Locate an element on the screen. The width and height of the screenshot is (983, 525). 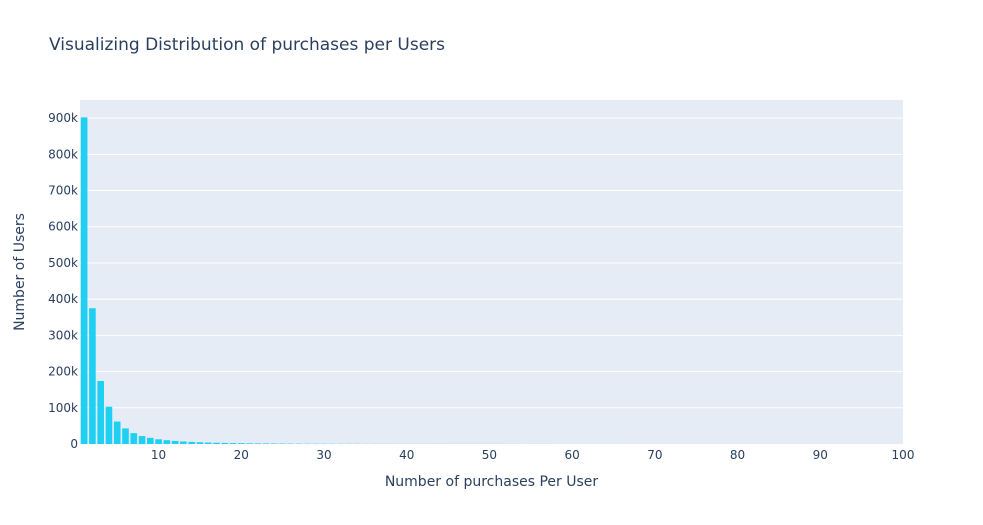
y-tick-label: 400k is located at coordinates (63, 299).